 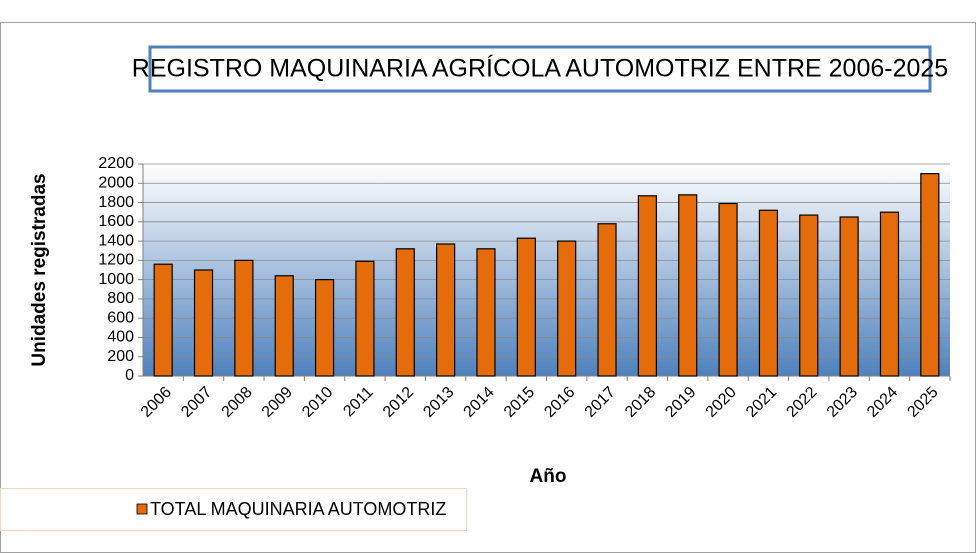 I want to click on x-tick-label: 2018, so click(x=640, y=402).